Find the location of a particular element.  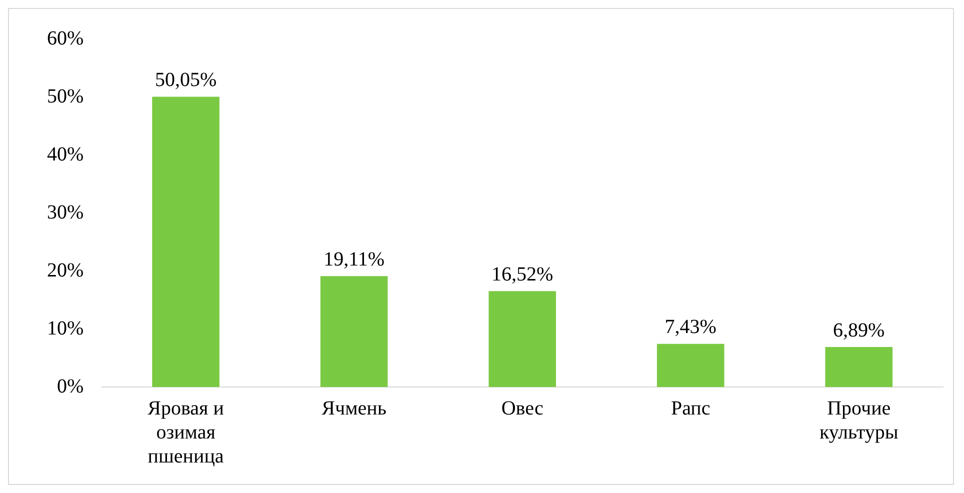

x-tick-label: Рапс is located at coordinates (690, 408).